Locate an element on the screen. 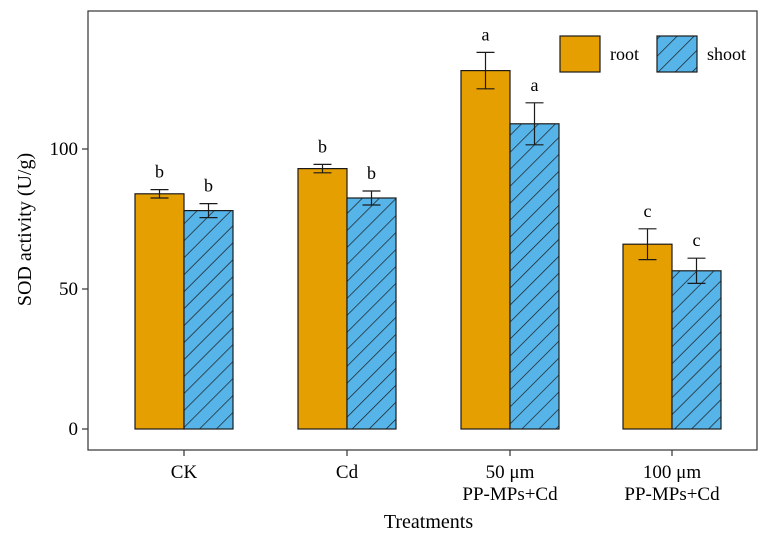 This screenshot has height=533, width=760. y-axis-title: SOD activity (U/g) is located at coordinates (25, 229).